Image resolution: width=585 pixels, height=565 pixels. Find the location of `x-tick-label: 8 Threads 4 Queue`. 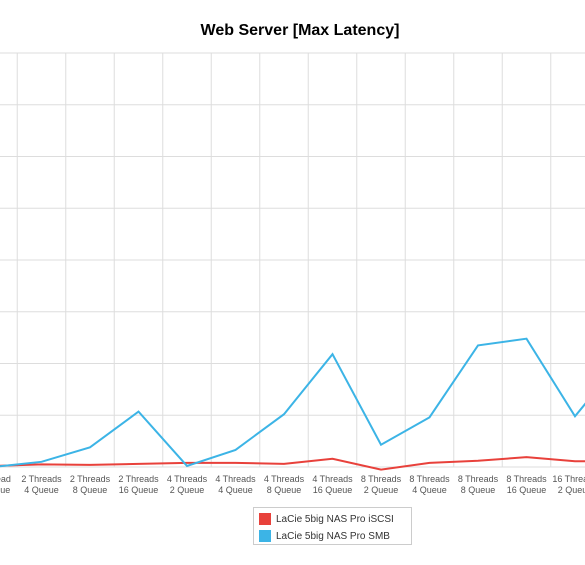

x-tick-label: 8 Threads 4 Queue is located at coordinates (429, 484).